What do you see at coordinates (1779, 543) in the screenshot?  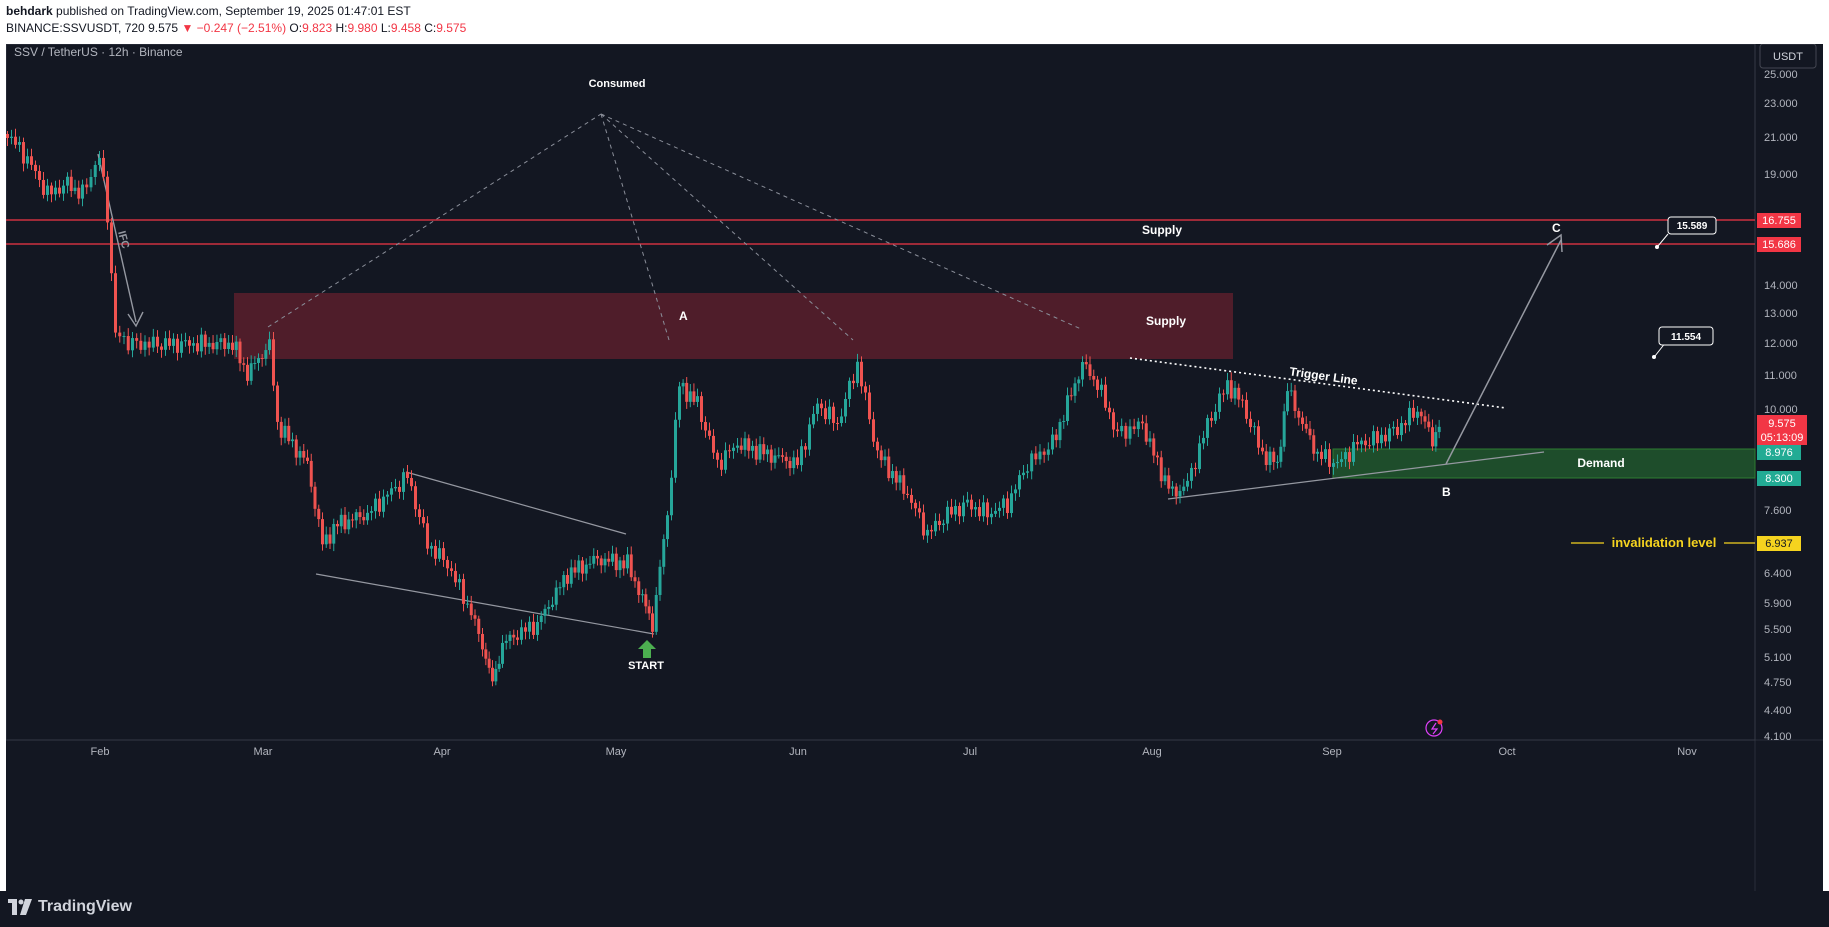 I see `badge-invalidation` at bounding box center [1779, 543].